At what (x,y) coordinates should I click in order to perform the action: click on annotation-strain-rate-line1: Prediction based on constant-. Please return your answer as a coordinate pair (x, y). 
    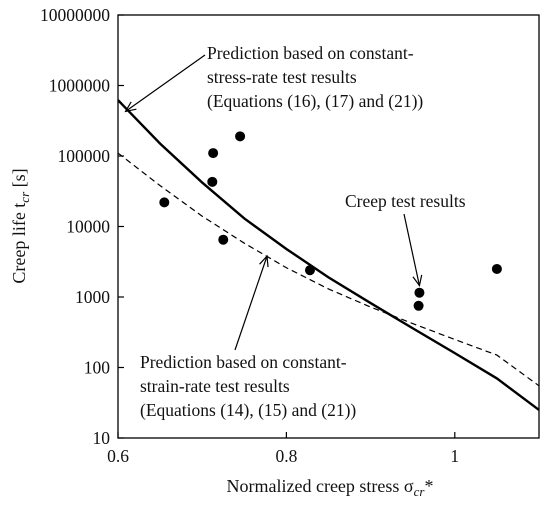
    Looking at the image, I should click on (243, 362).